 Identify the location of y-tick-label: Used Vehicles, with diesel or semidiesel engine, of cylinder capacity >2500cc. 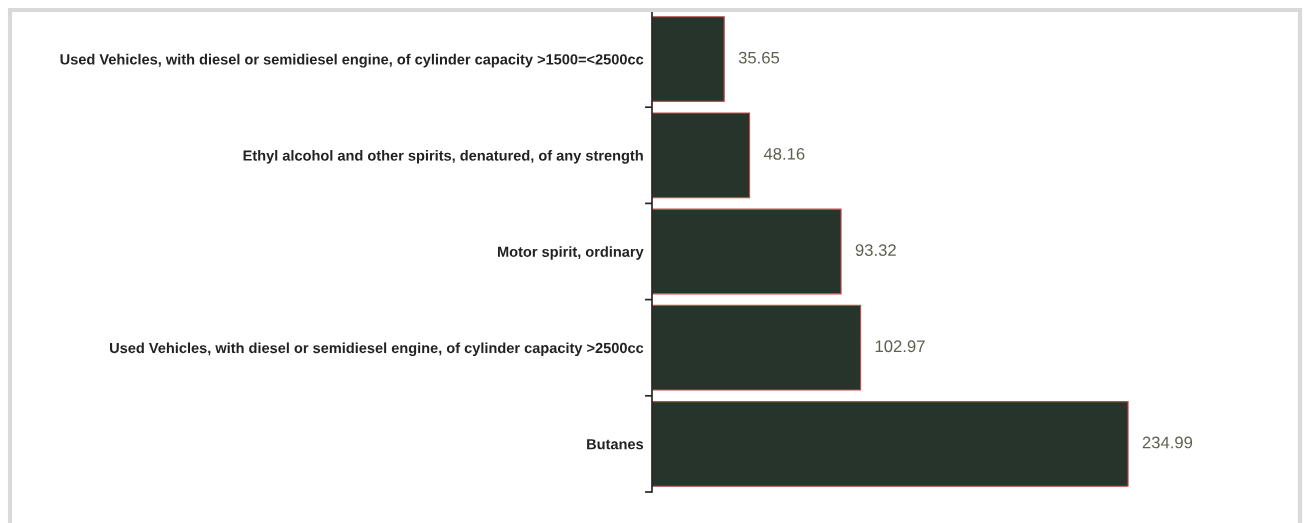
(377, 349).